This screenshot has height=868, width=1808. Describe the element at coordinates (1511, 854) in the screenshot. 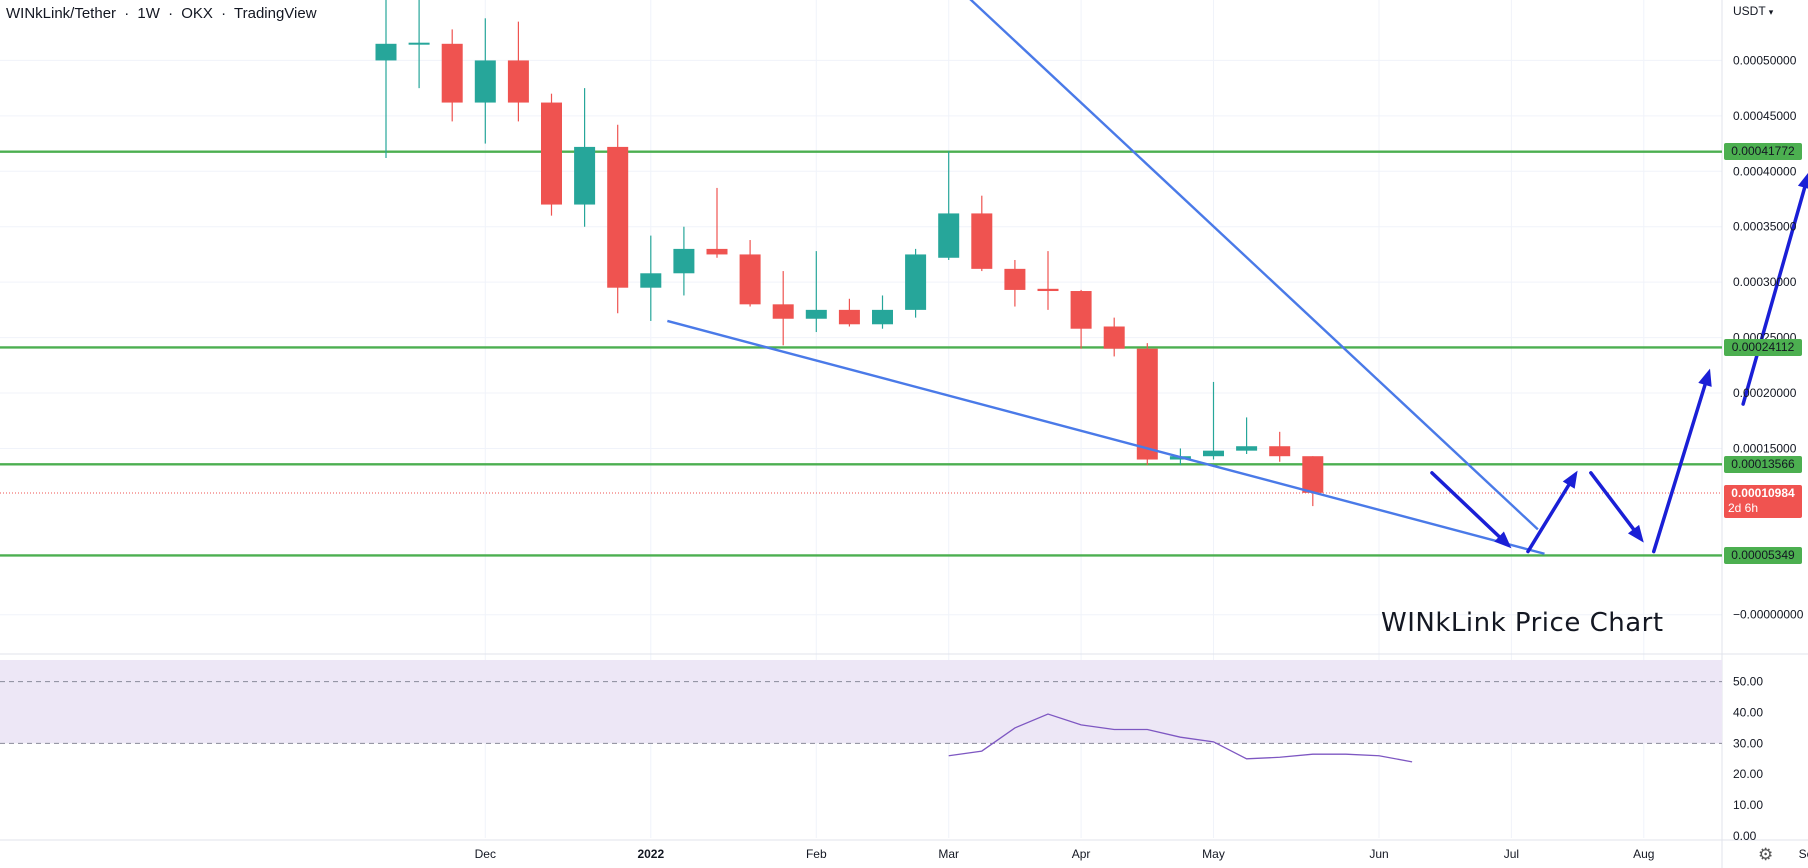

I see `time-tick-label: Jul` at that location.